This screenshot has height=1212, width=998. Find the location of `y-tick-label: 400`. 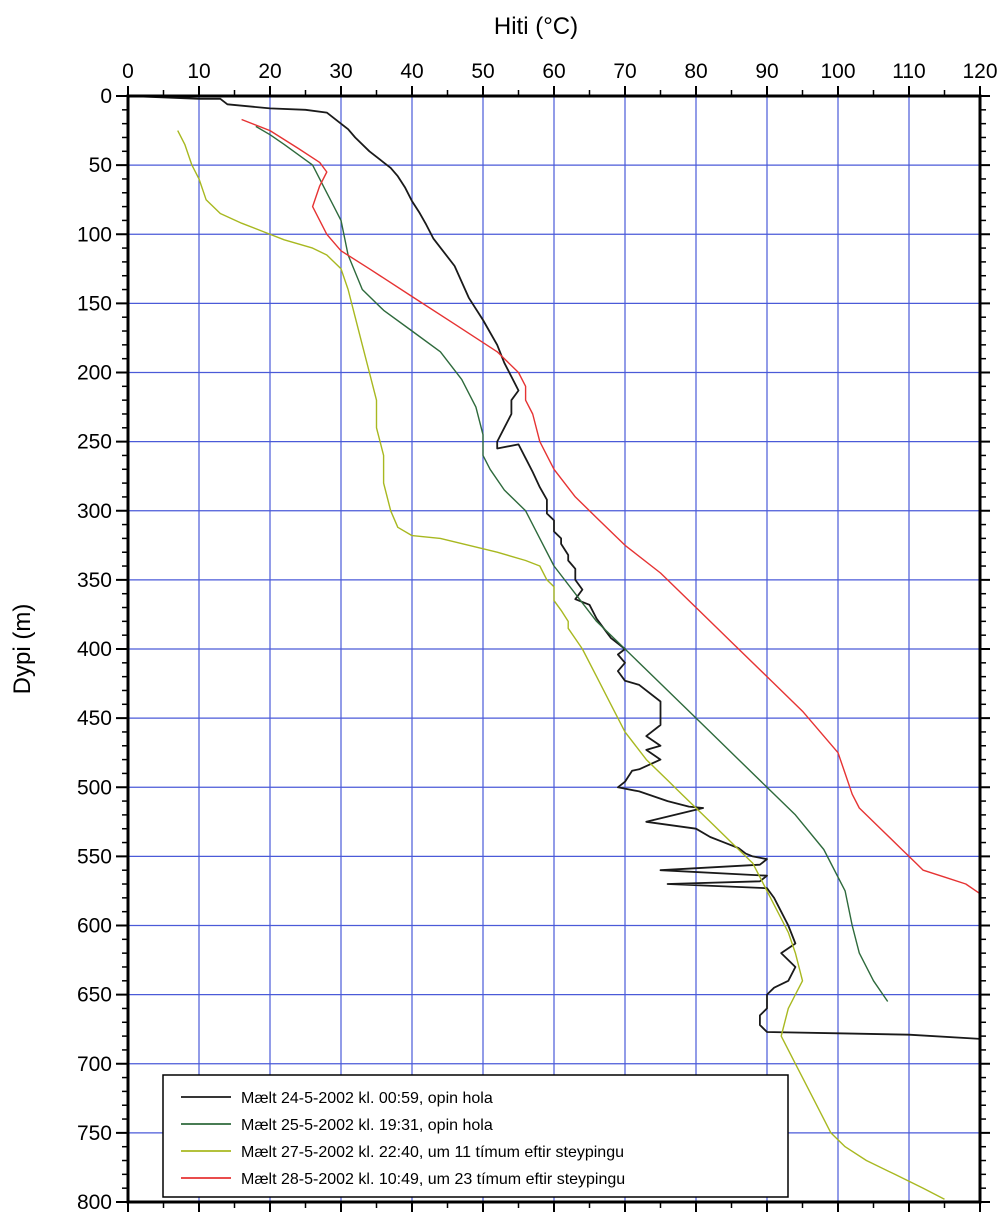

y-tick-label: 400 is located at coordinates (94, 649).